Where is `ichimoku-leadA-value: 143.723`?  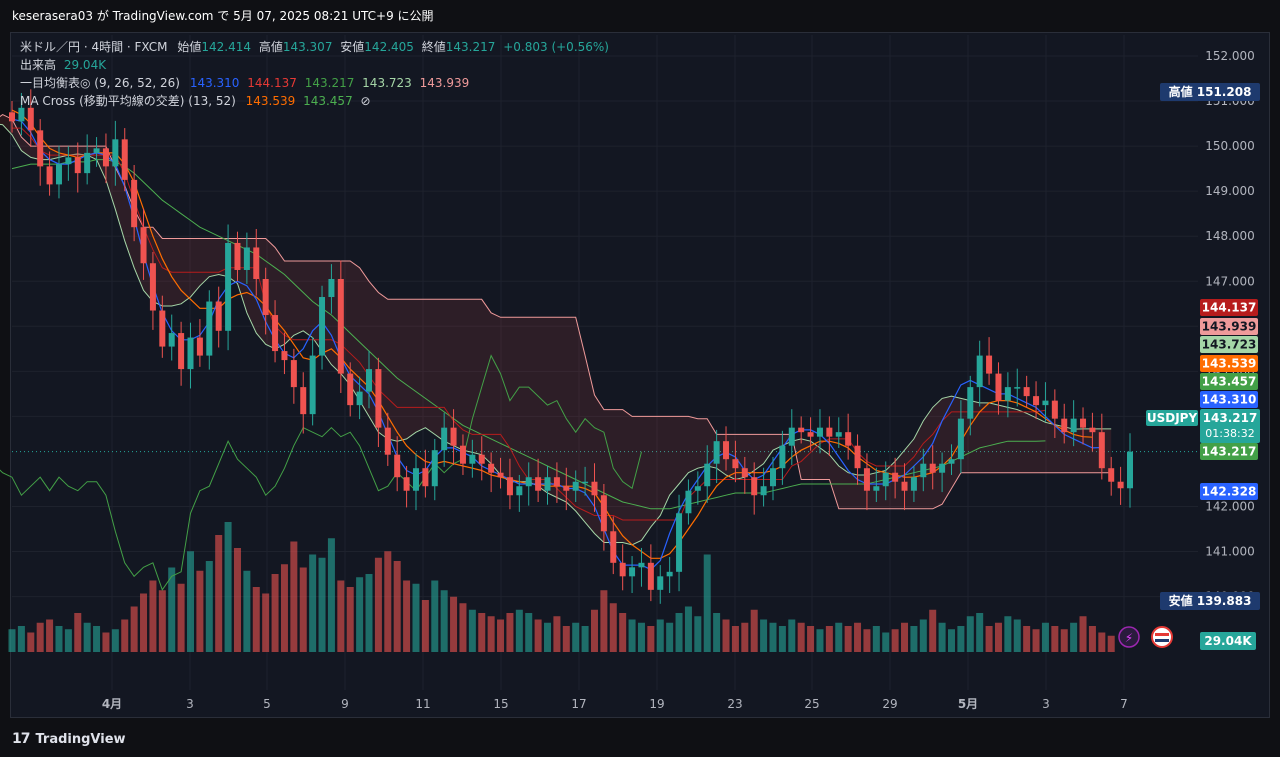 ichimoku-leadA-value: 143.723 is located at coordinates (387, 83).